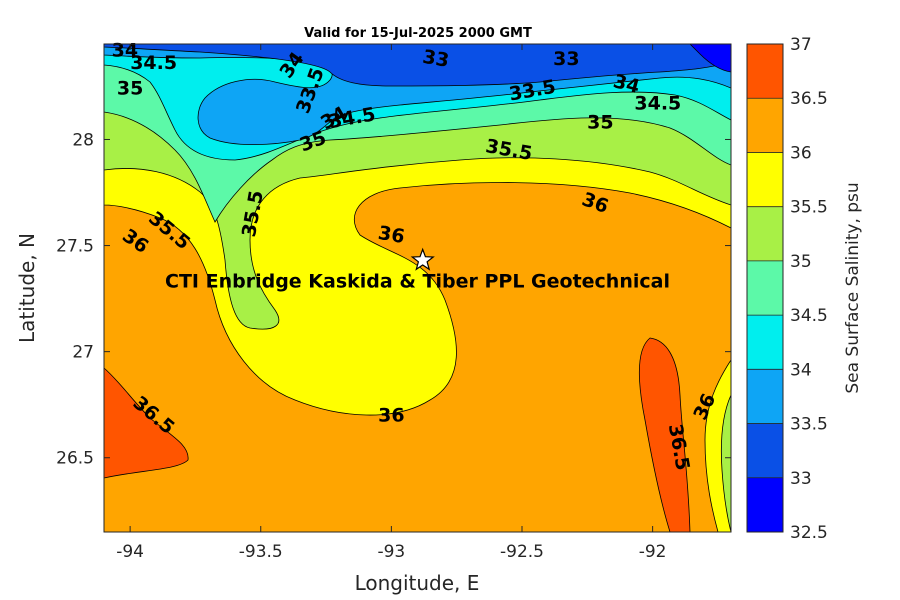  What do you see at coordinates (801, 479) in the screenshot?
I see `colorbar-tick-label: 33` at bounding box center [801, 479].